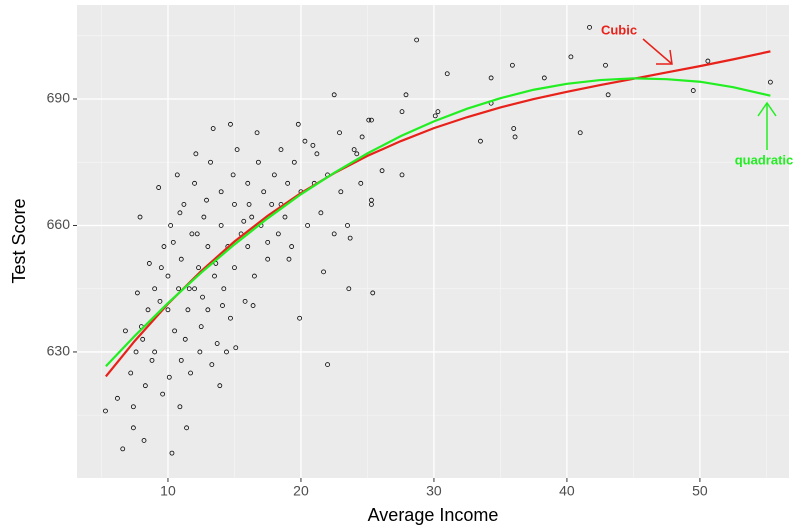 Image resolution: width=799 pixels, height=527 pixels. What do you see at coordinates (567, 491) in the screenshot?
I see `x-tick-label: 40` at bounding box center [567, 491].